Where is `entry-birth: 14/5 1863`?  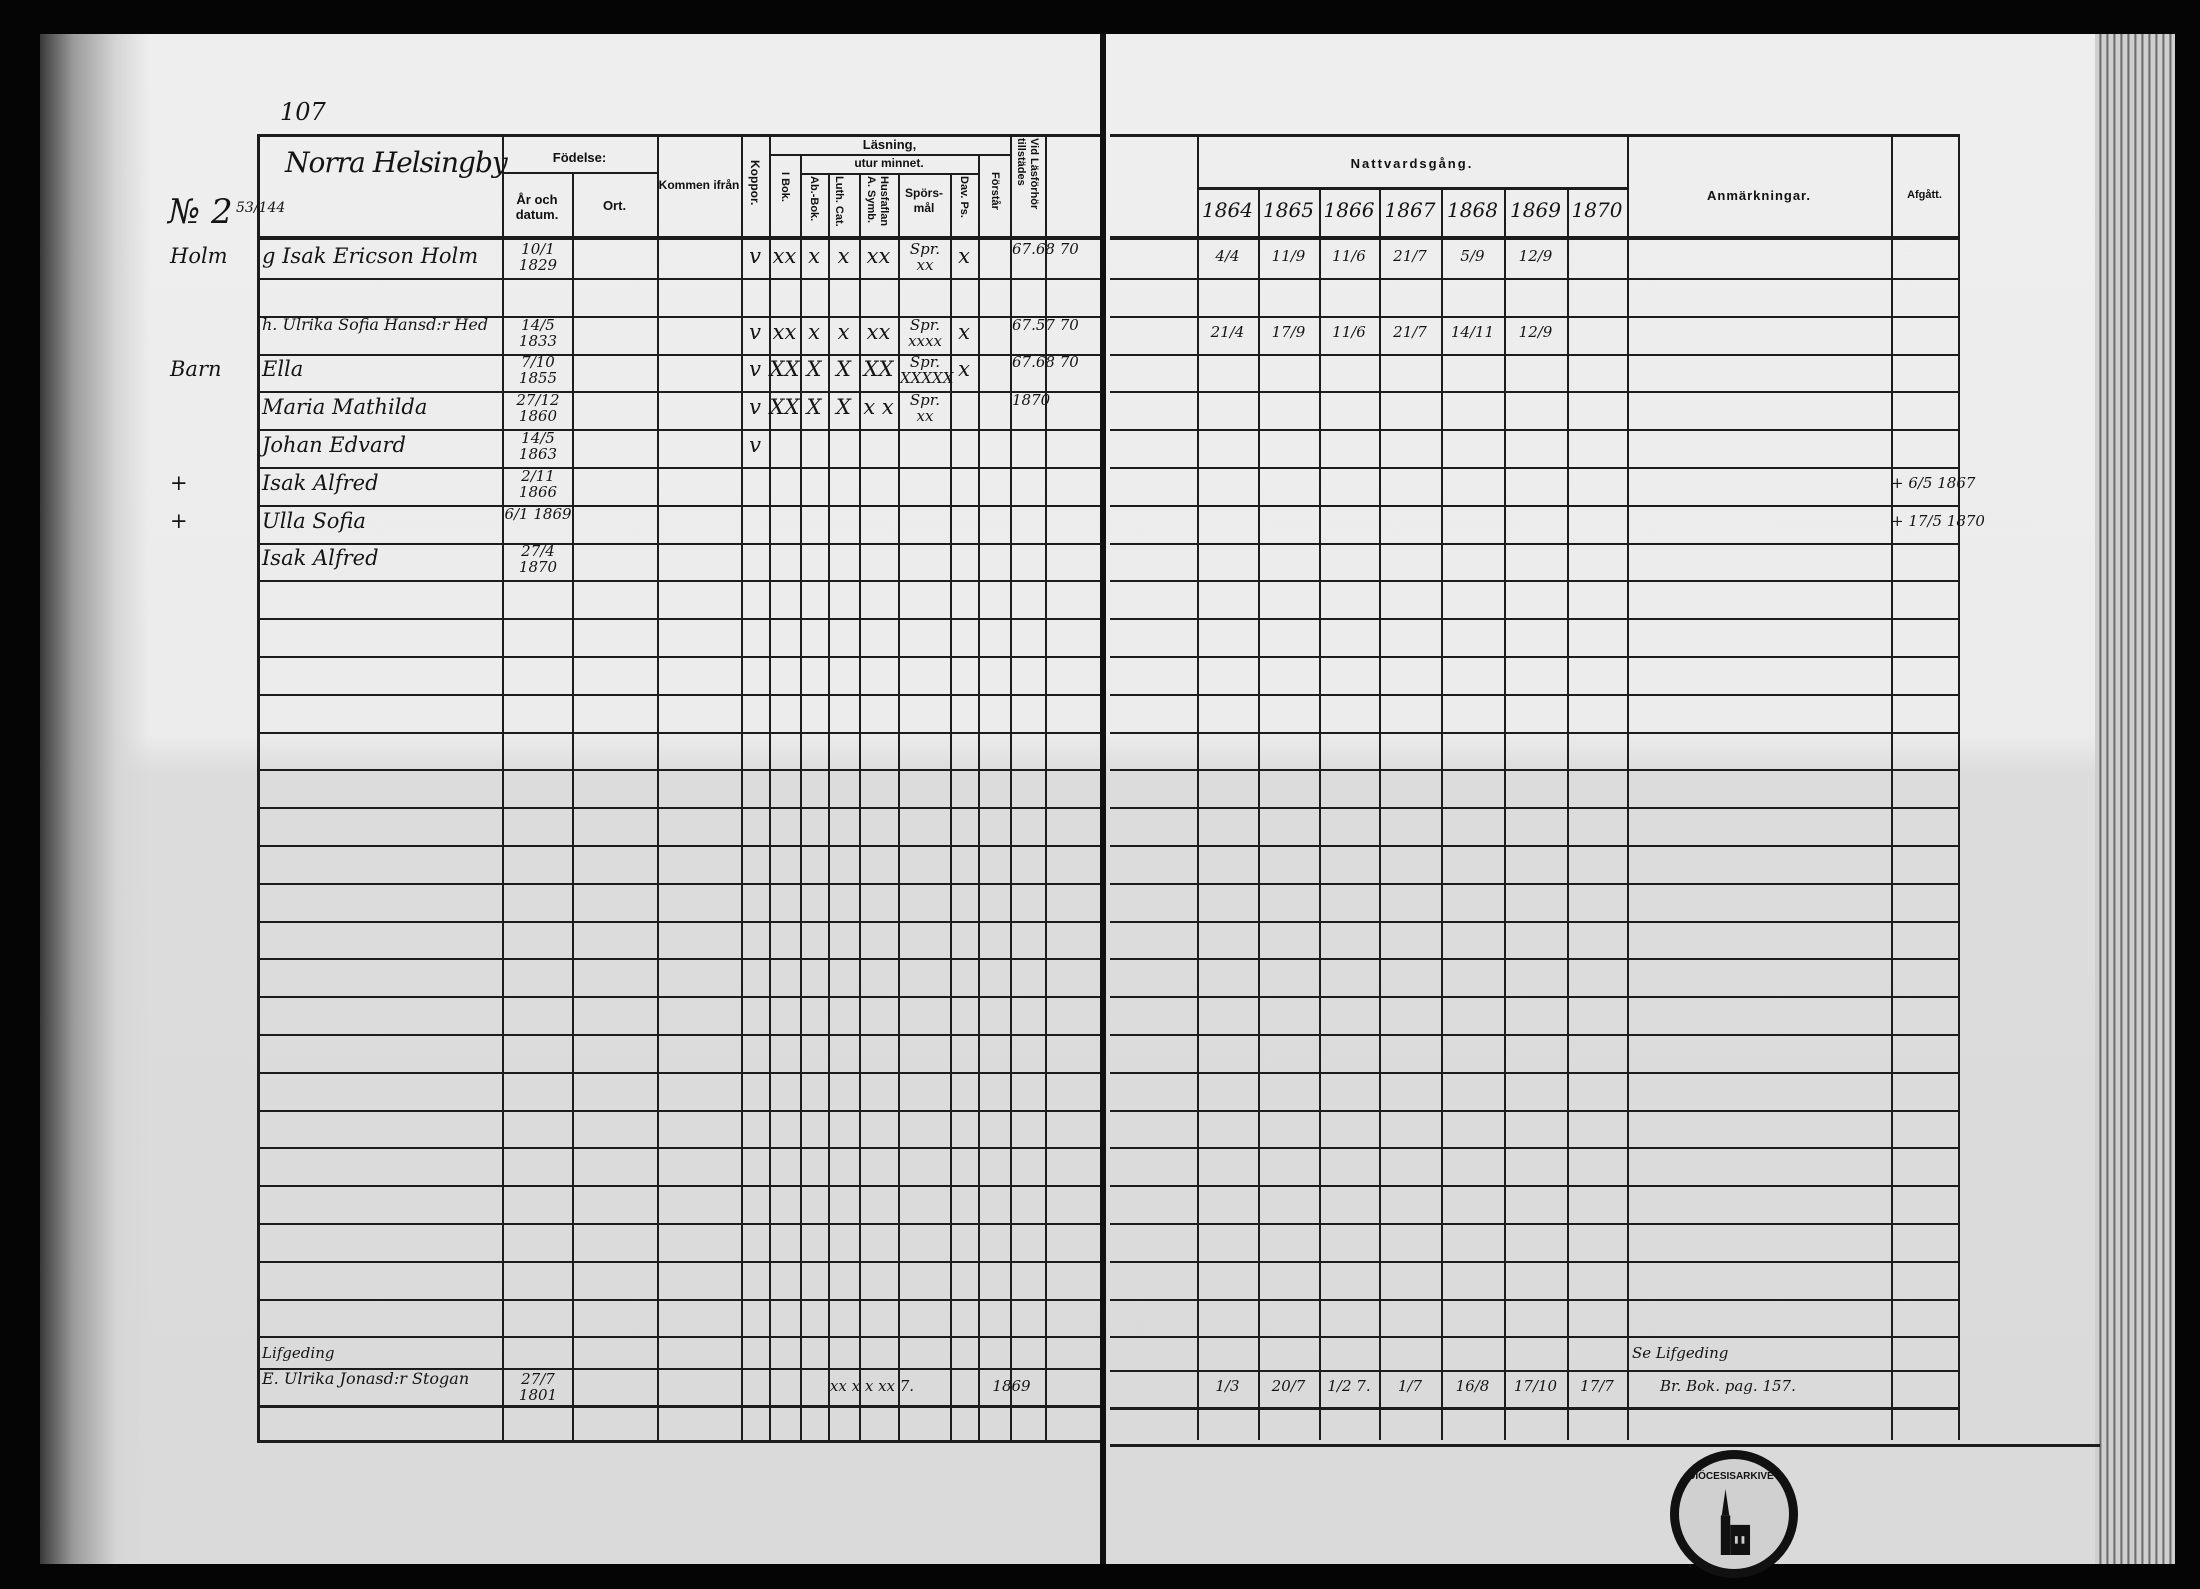
entry-birth: 14/5 1863 is located at coordinates (538, 446).